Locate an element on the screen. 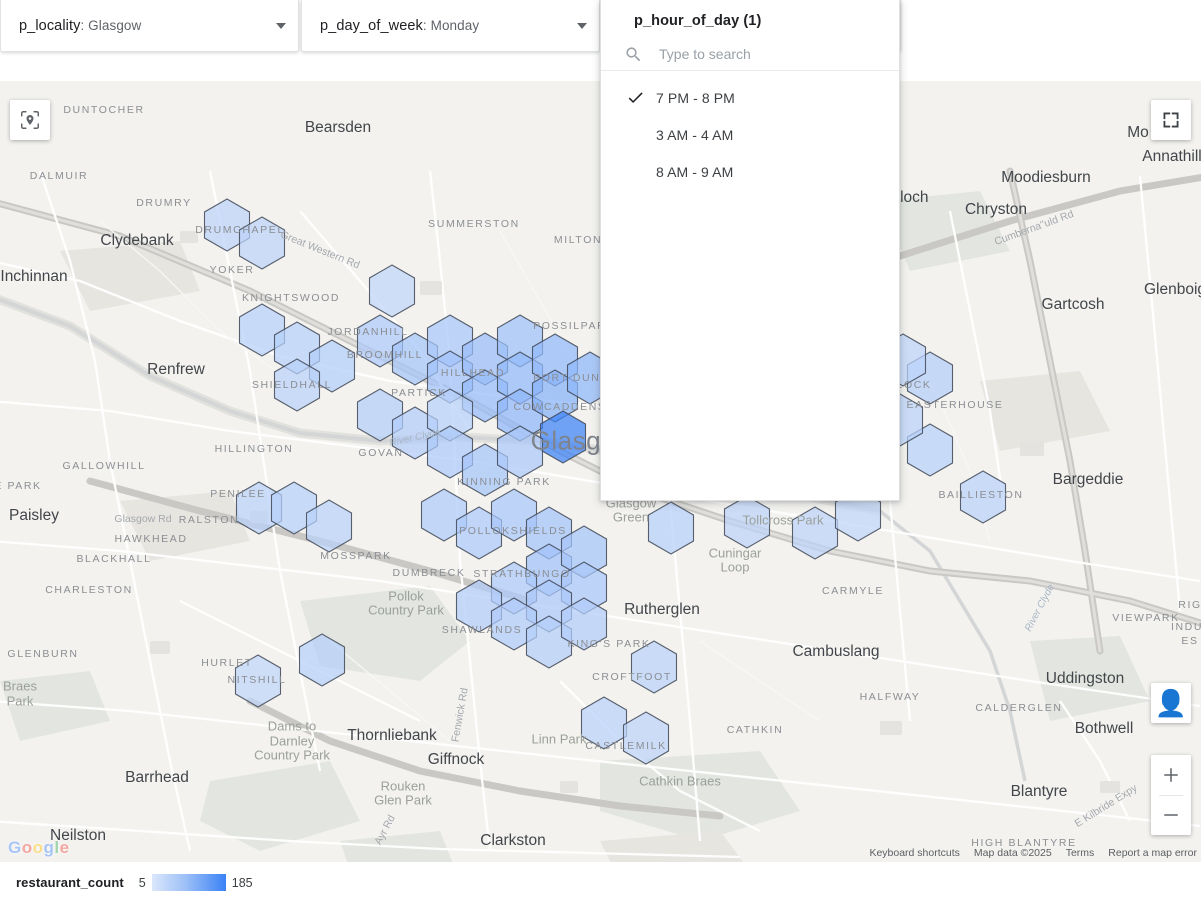 This screenshot has height=903, width=1201. zoom-controls is located at coordinates (1171, 795).